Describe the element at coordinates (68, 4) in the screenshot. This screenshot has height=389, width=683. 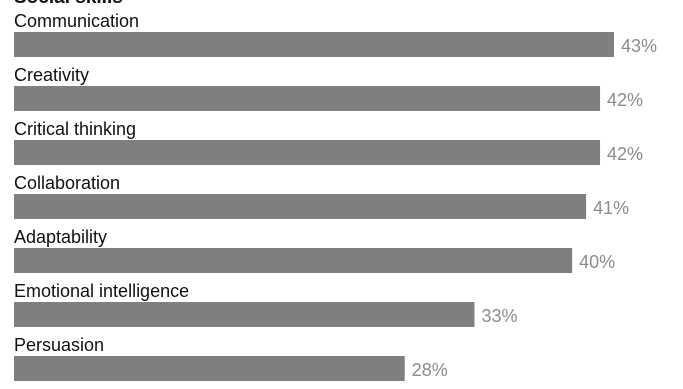
I see `chart-title: Social skills` at that location.